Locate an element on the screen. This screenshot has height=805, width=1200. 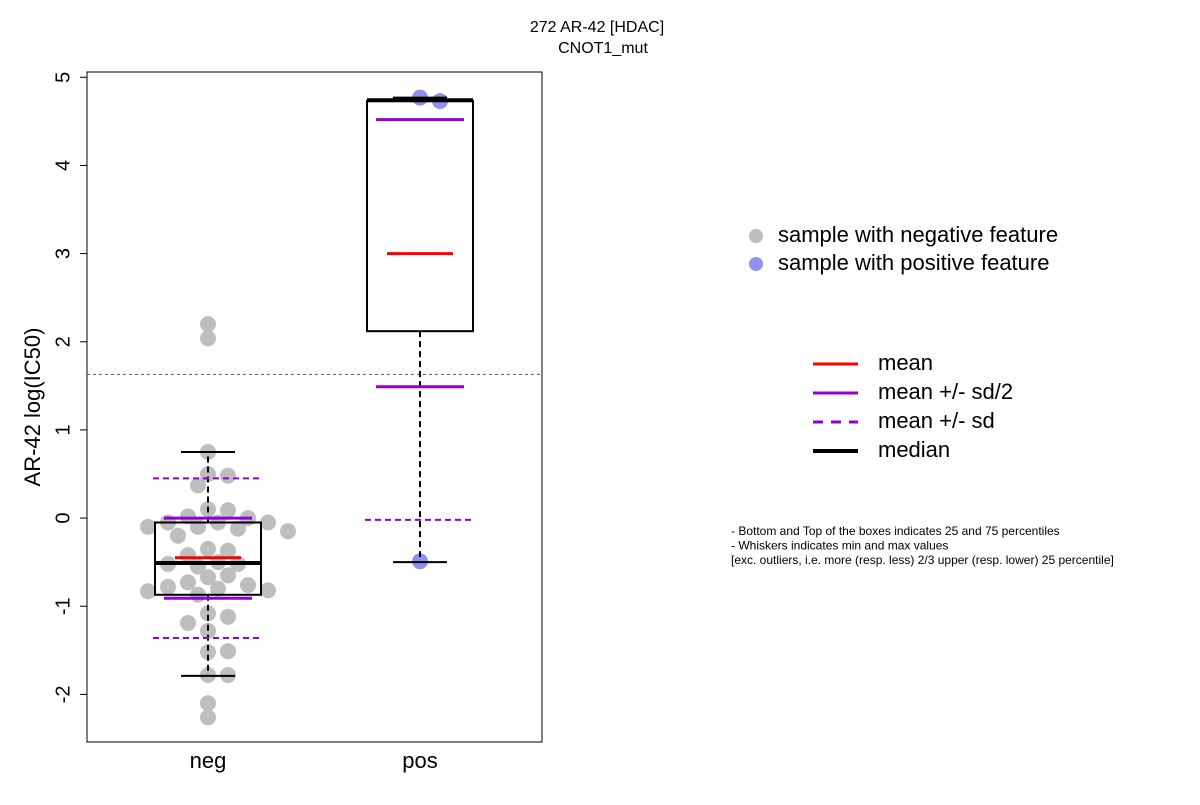
legend-label: mean +/- sd/2 is located at coordinates (945, 391).